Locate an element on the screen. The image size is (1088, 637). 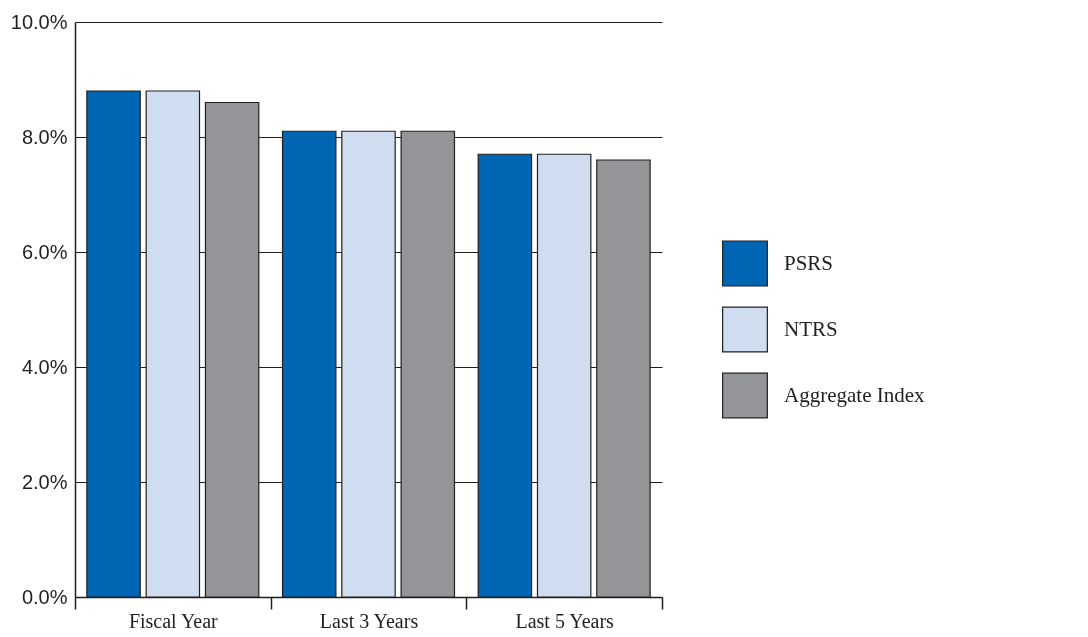
y-tick-label: 2.0% is located at coordinates (44, 481).